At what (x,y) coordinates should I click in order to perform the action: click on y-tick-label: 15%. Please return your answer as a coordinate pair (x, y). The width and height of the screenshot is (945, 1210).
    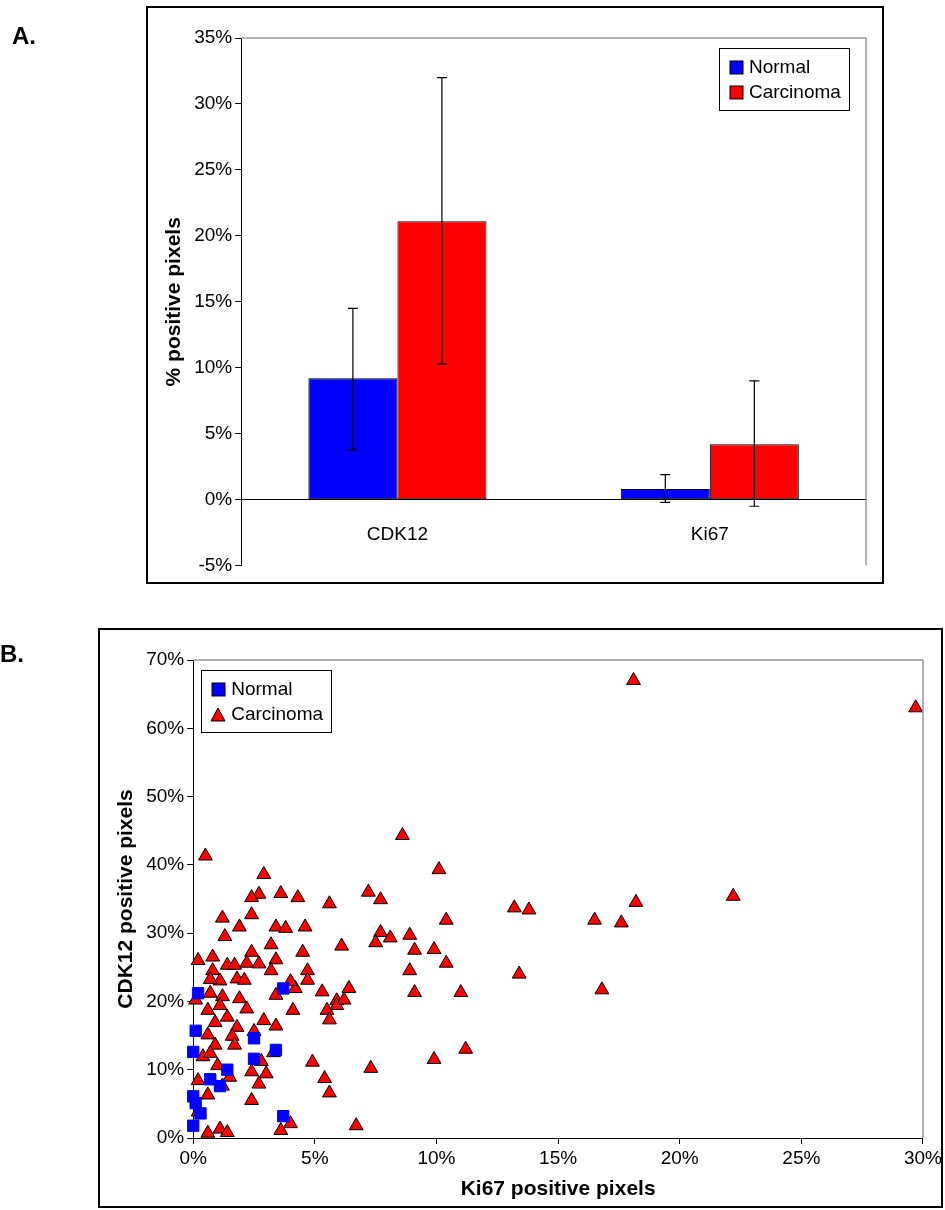
    Looking at the image, I should click on (213, 301).